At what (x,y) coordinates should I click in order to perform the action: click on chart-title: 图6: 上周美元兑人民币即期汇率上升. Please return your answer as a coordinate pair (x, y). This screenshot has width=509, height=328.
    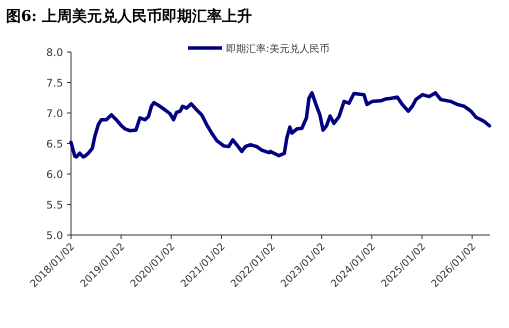
    Looking at the image, I should click on (129, 16).